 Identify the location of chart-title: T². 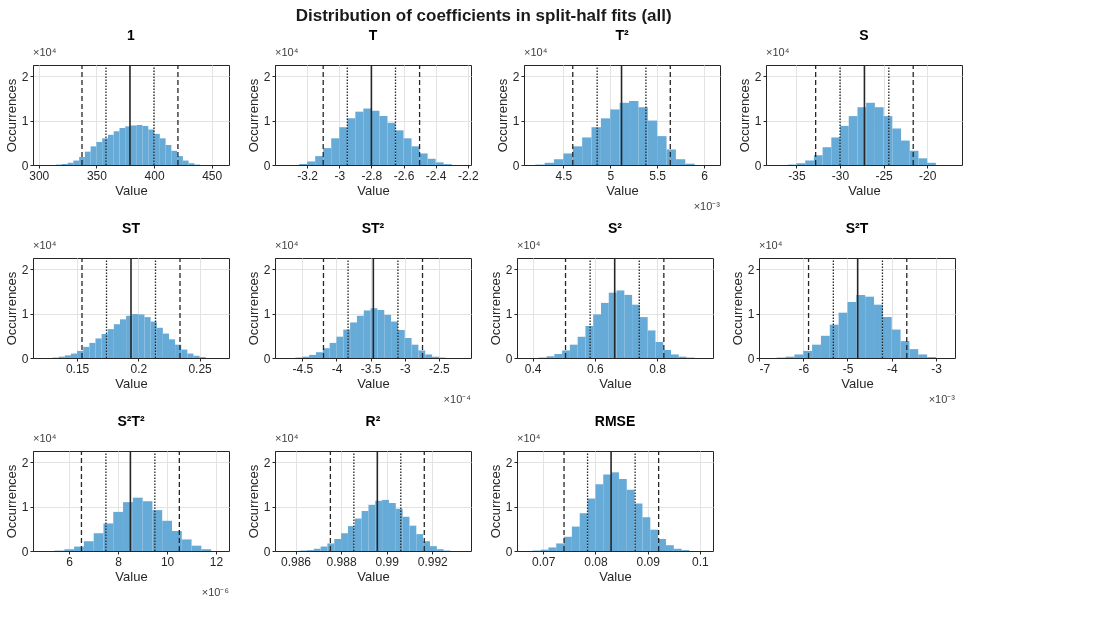
(622, 35).